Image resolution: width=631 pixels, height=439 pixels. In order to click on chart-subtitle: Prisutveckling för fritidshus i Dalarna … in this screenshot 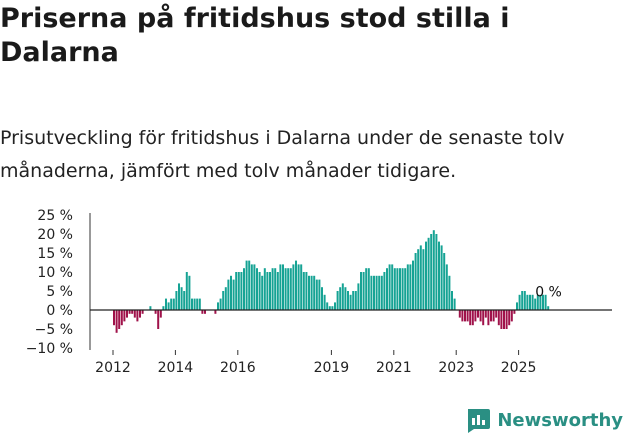, I will do `click(282, 154)`.